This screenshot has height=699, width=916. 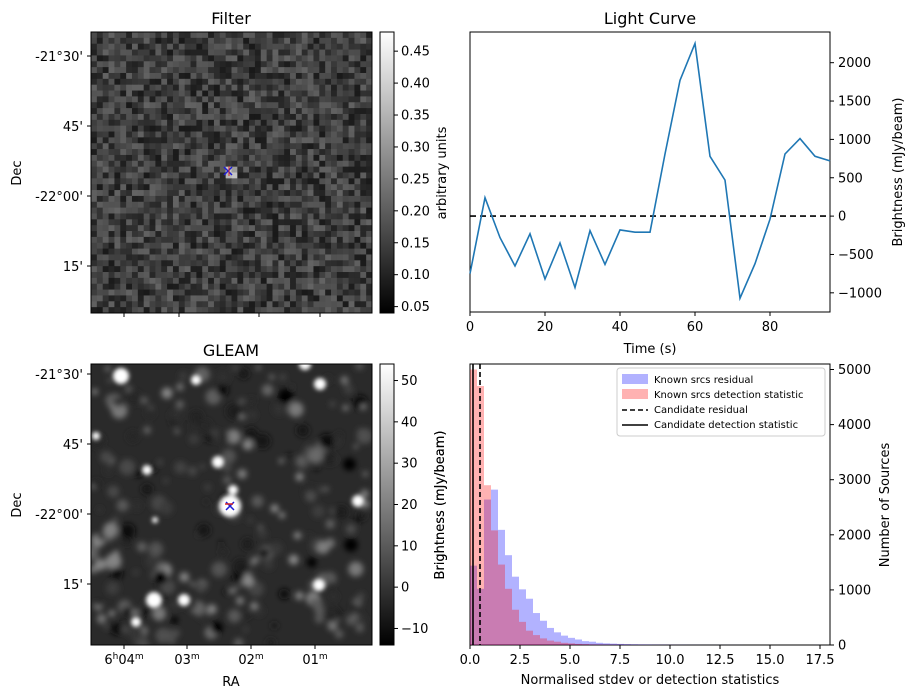 I want to click on filter-ytick: -21°30', so click(x=59, y=57).